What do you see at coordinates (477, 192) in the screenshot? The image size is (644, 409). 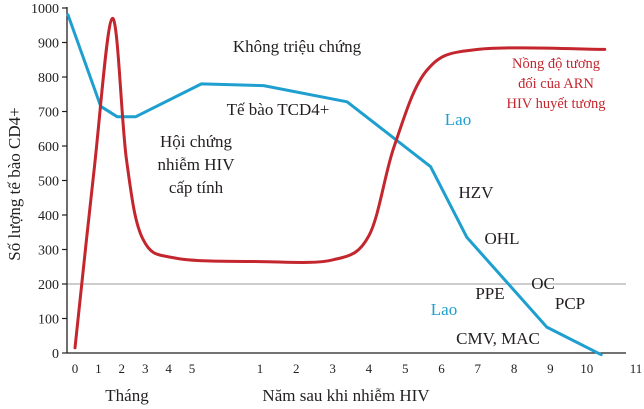 I see `annotation-hzv: HZV` at bounding box center [477, 192].